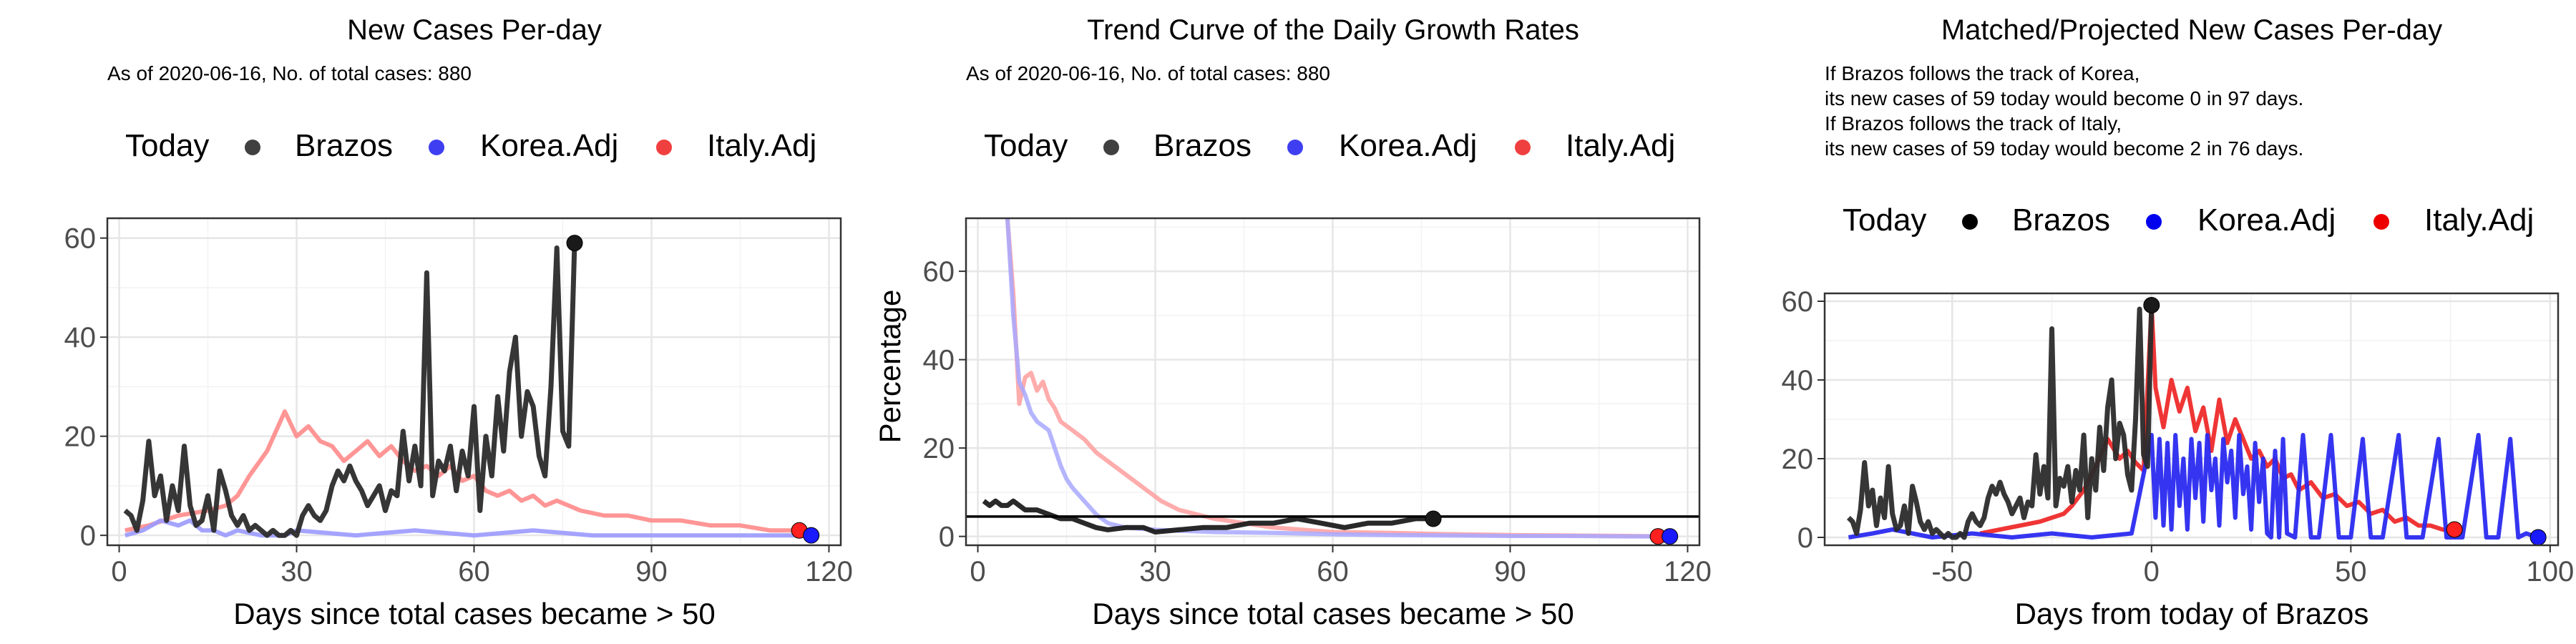 This screenshot has height=644, width=2576. I want to click on chart-title: New Cases Per-day, so click(474, 30).